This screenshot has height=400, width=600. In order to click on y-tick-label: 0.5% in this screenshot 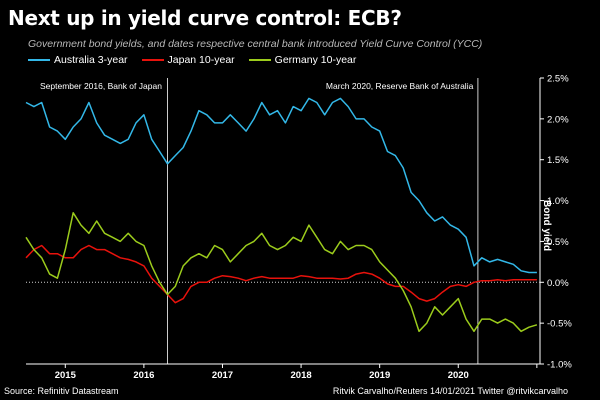, I will do `click(558, 242)`.